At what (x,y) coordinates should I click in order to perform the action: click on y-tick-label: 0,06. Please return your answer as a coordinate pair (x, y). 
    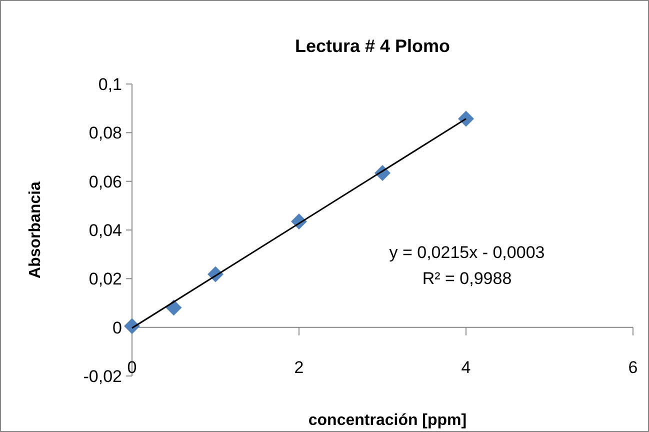
    Looking at the image, I should click on (105, 182).